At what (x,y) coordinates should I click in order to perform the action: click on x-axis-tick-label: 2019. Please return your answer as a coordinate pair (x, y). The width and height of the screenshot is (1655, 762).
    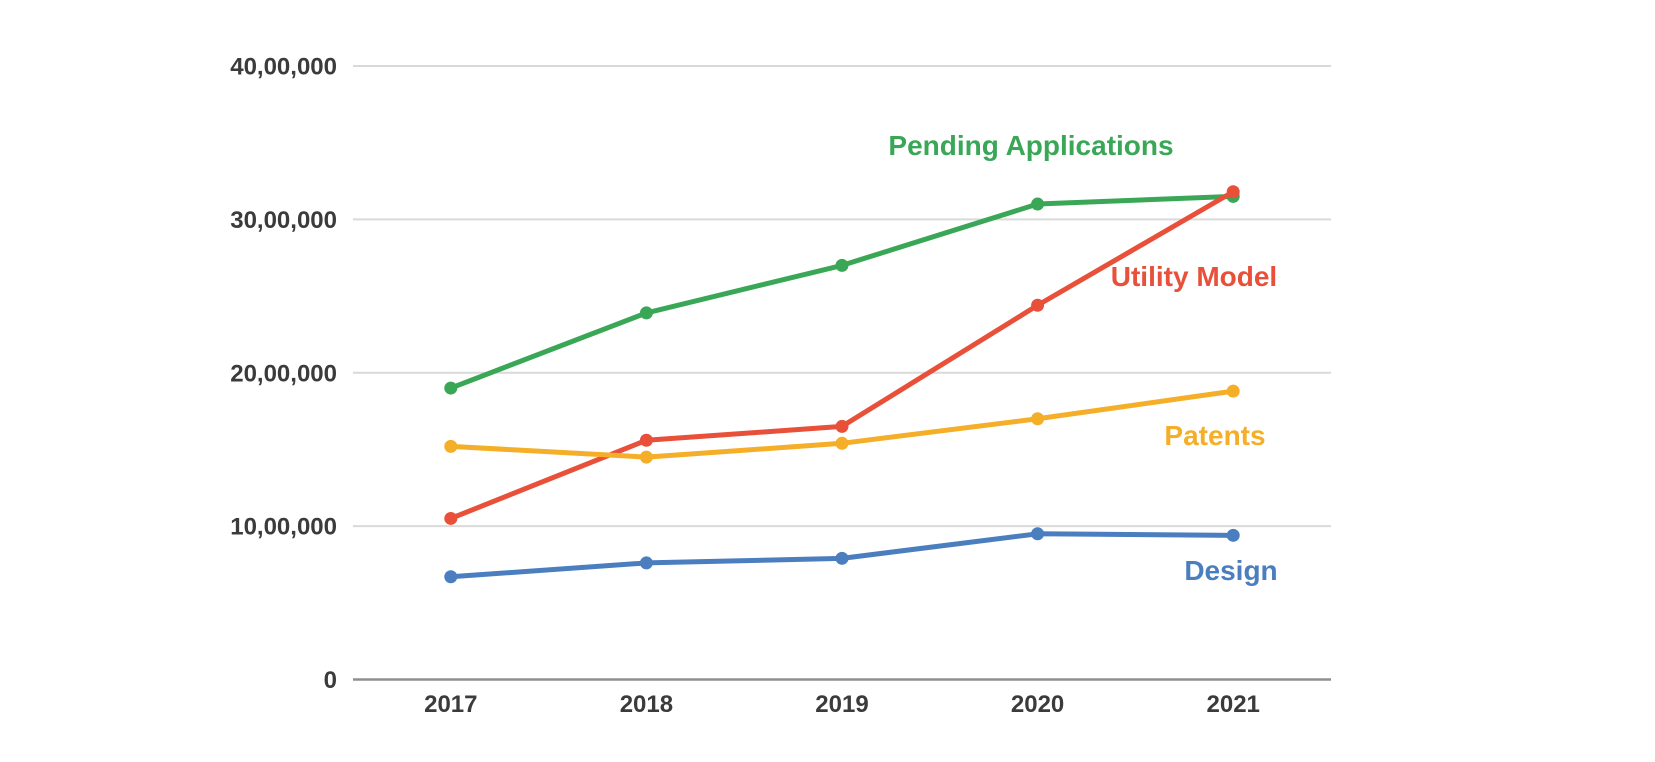
    Looking at the image, I should click on (841, 704).